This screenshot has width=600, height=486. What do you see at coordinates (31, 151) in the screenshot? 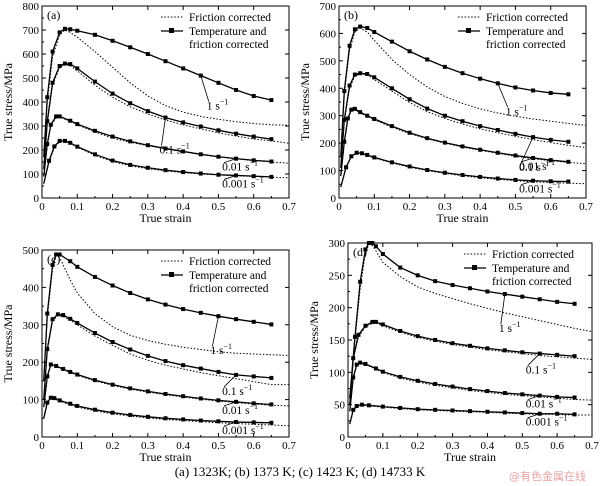
I see `y-tick-label: 200` at bounding box center [31, 151].